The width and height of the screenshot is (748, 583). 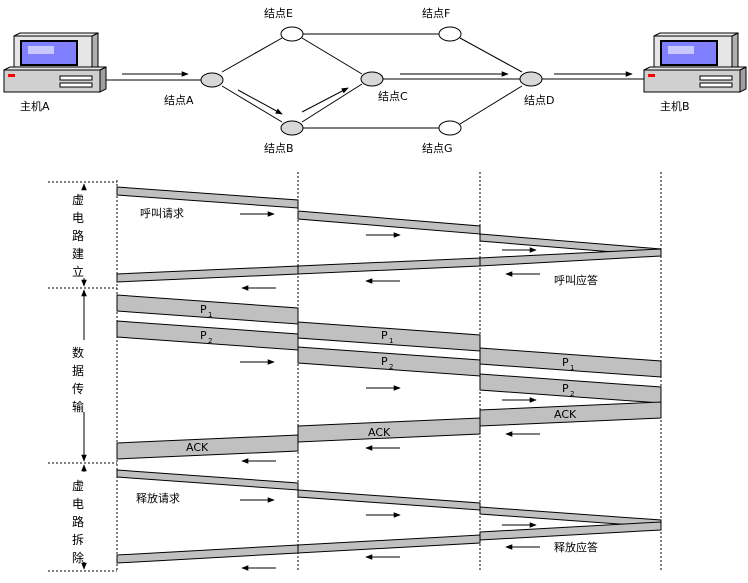 I want to click on packet-p2-label-2: P 2, so click(x=387, y=363).